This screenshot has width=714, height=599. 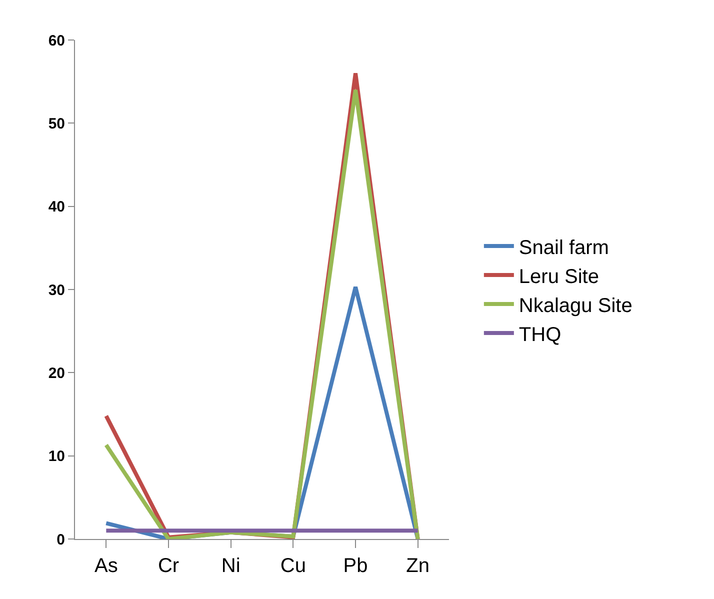 I want to click on y-tick-label: 30, so click(x=56, y=290).